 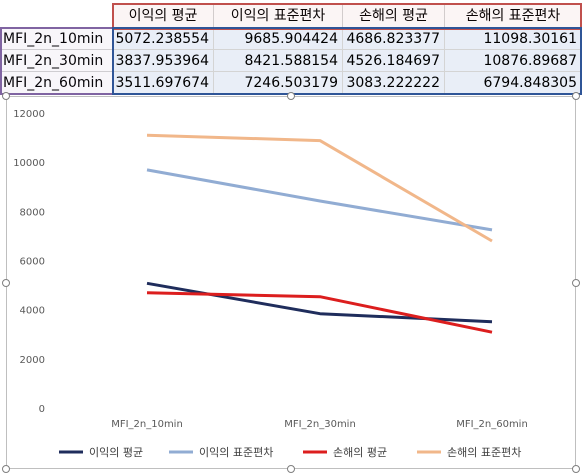 What do you see at coordinates (394, 16) in the screenshot?
I see `header-cell: 손해의 평균` at bounding box center [394, 16].